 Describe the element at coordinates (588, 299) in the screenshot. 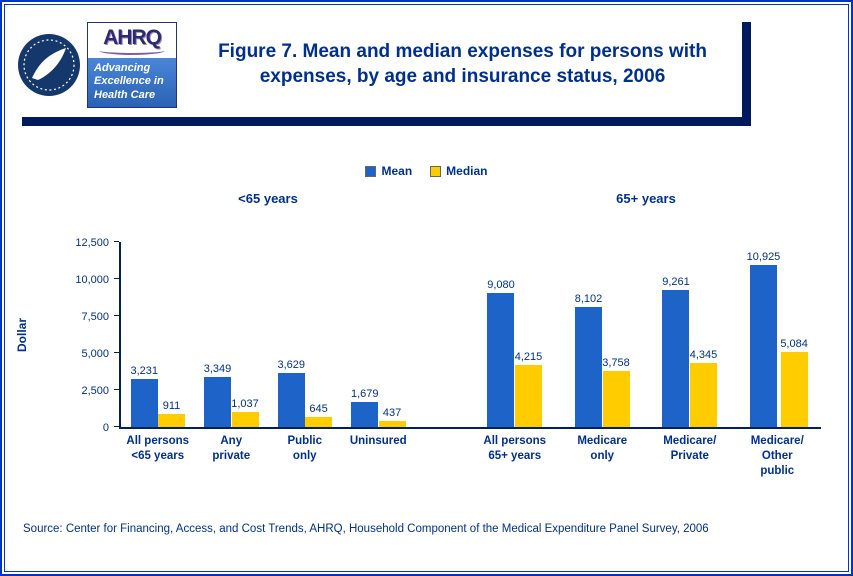

I see `bar-value-label: 8,102` at that location.